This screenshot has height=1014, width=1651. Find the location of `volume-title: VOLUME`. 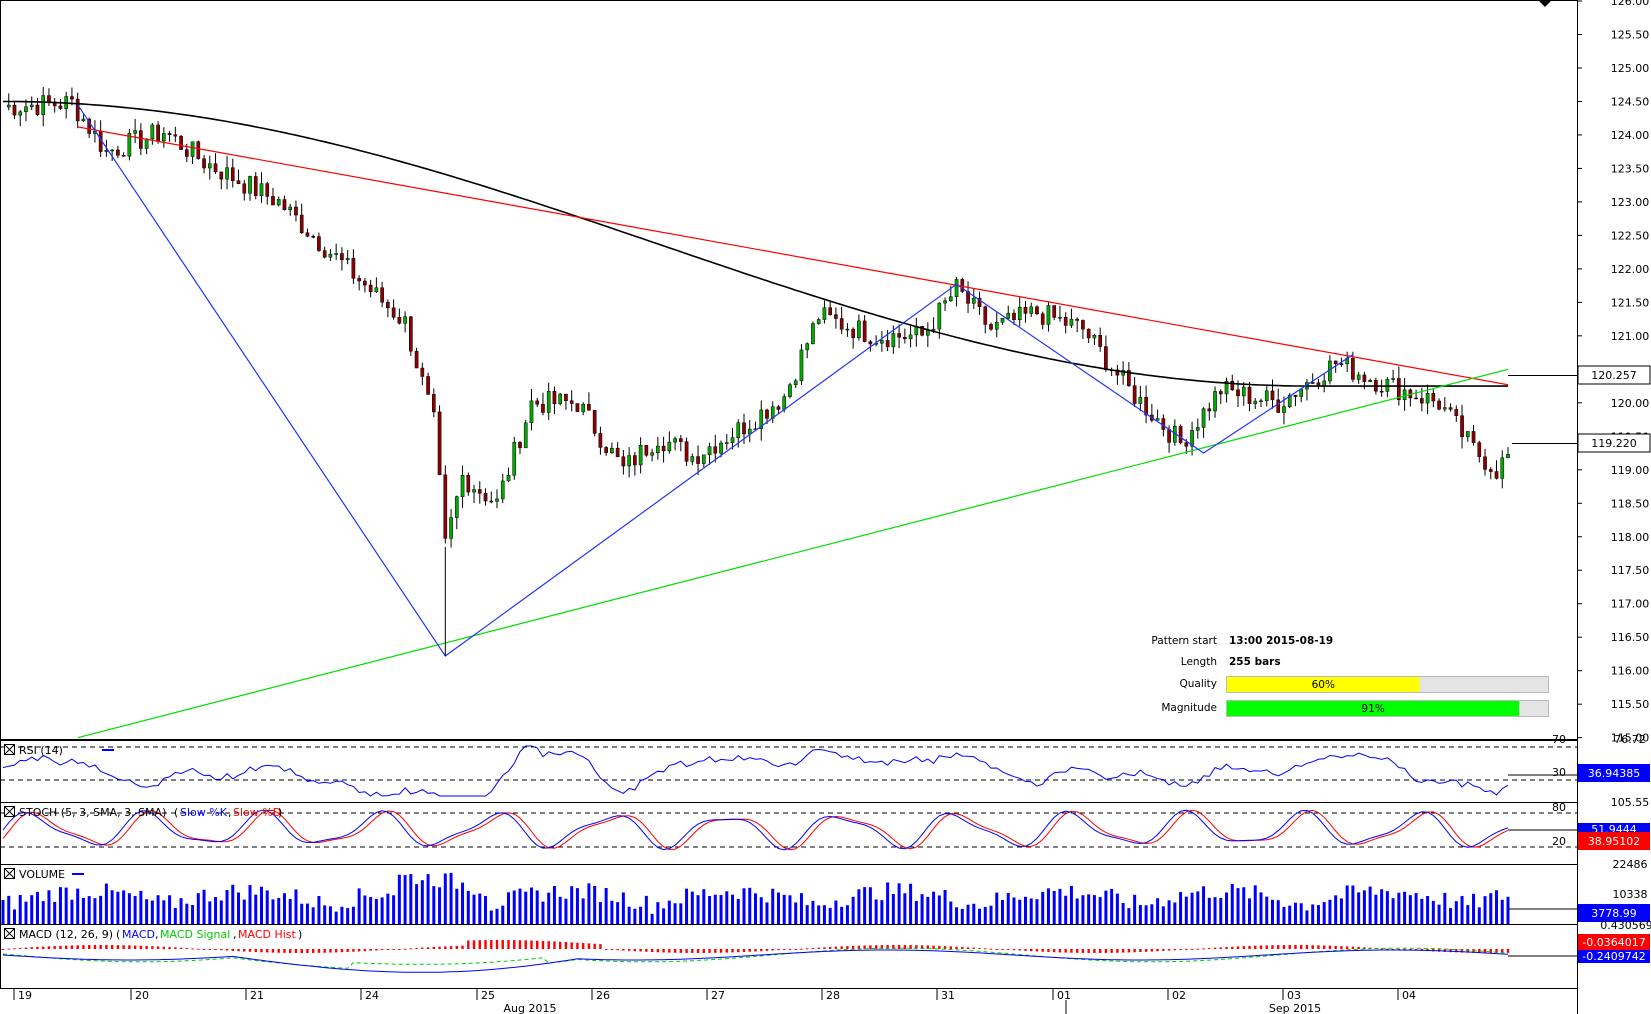

volume-title: VOLUME is located at coordinates (42, 874).